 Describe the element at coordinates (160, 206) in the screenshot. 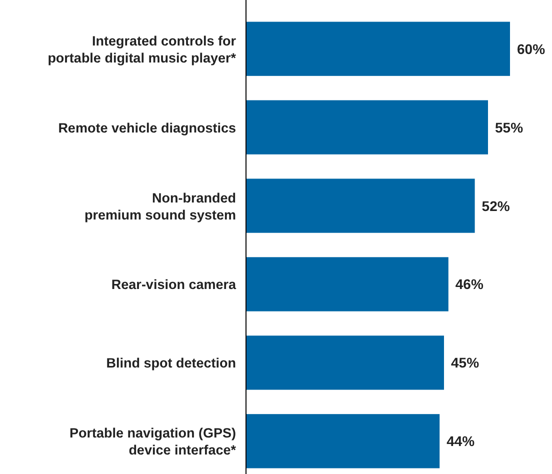

I see `y-tick-label: Non-branded premium sound system` at that location.